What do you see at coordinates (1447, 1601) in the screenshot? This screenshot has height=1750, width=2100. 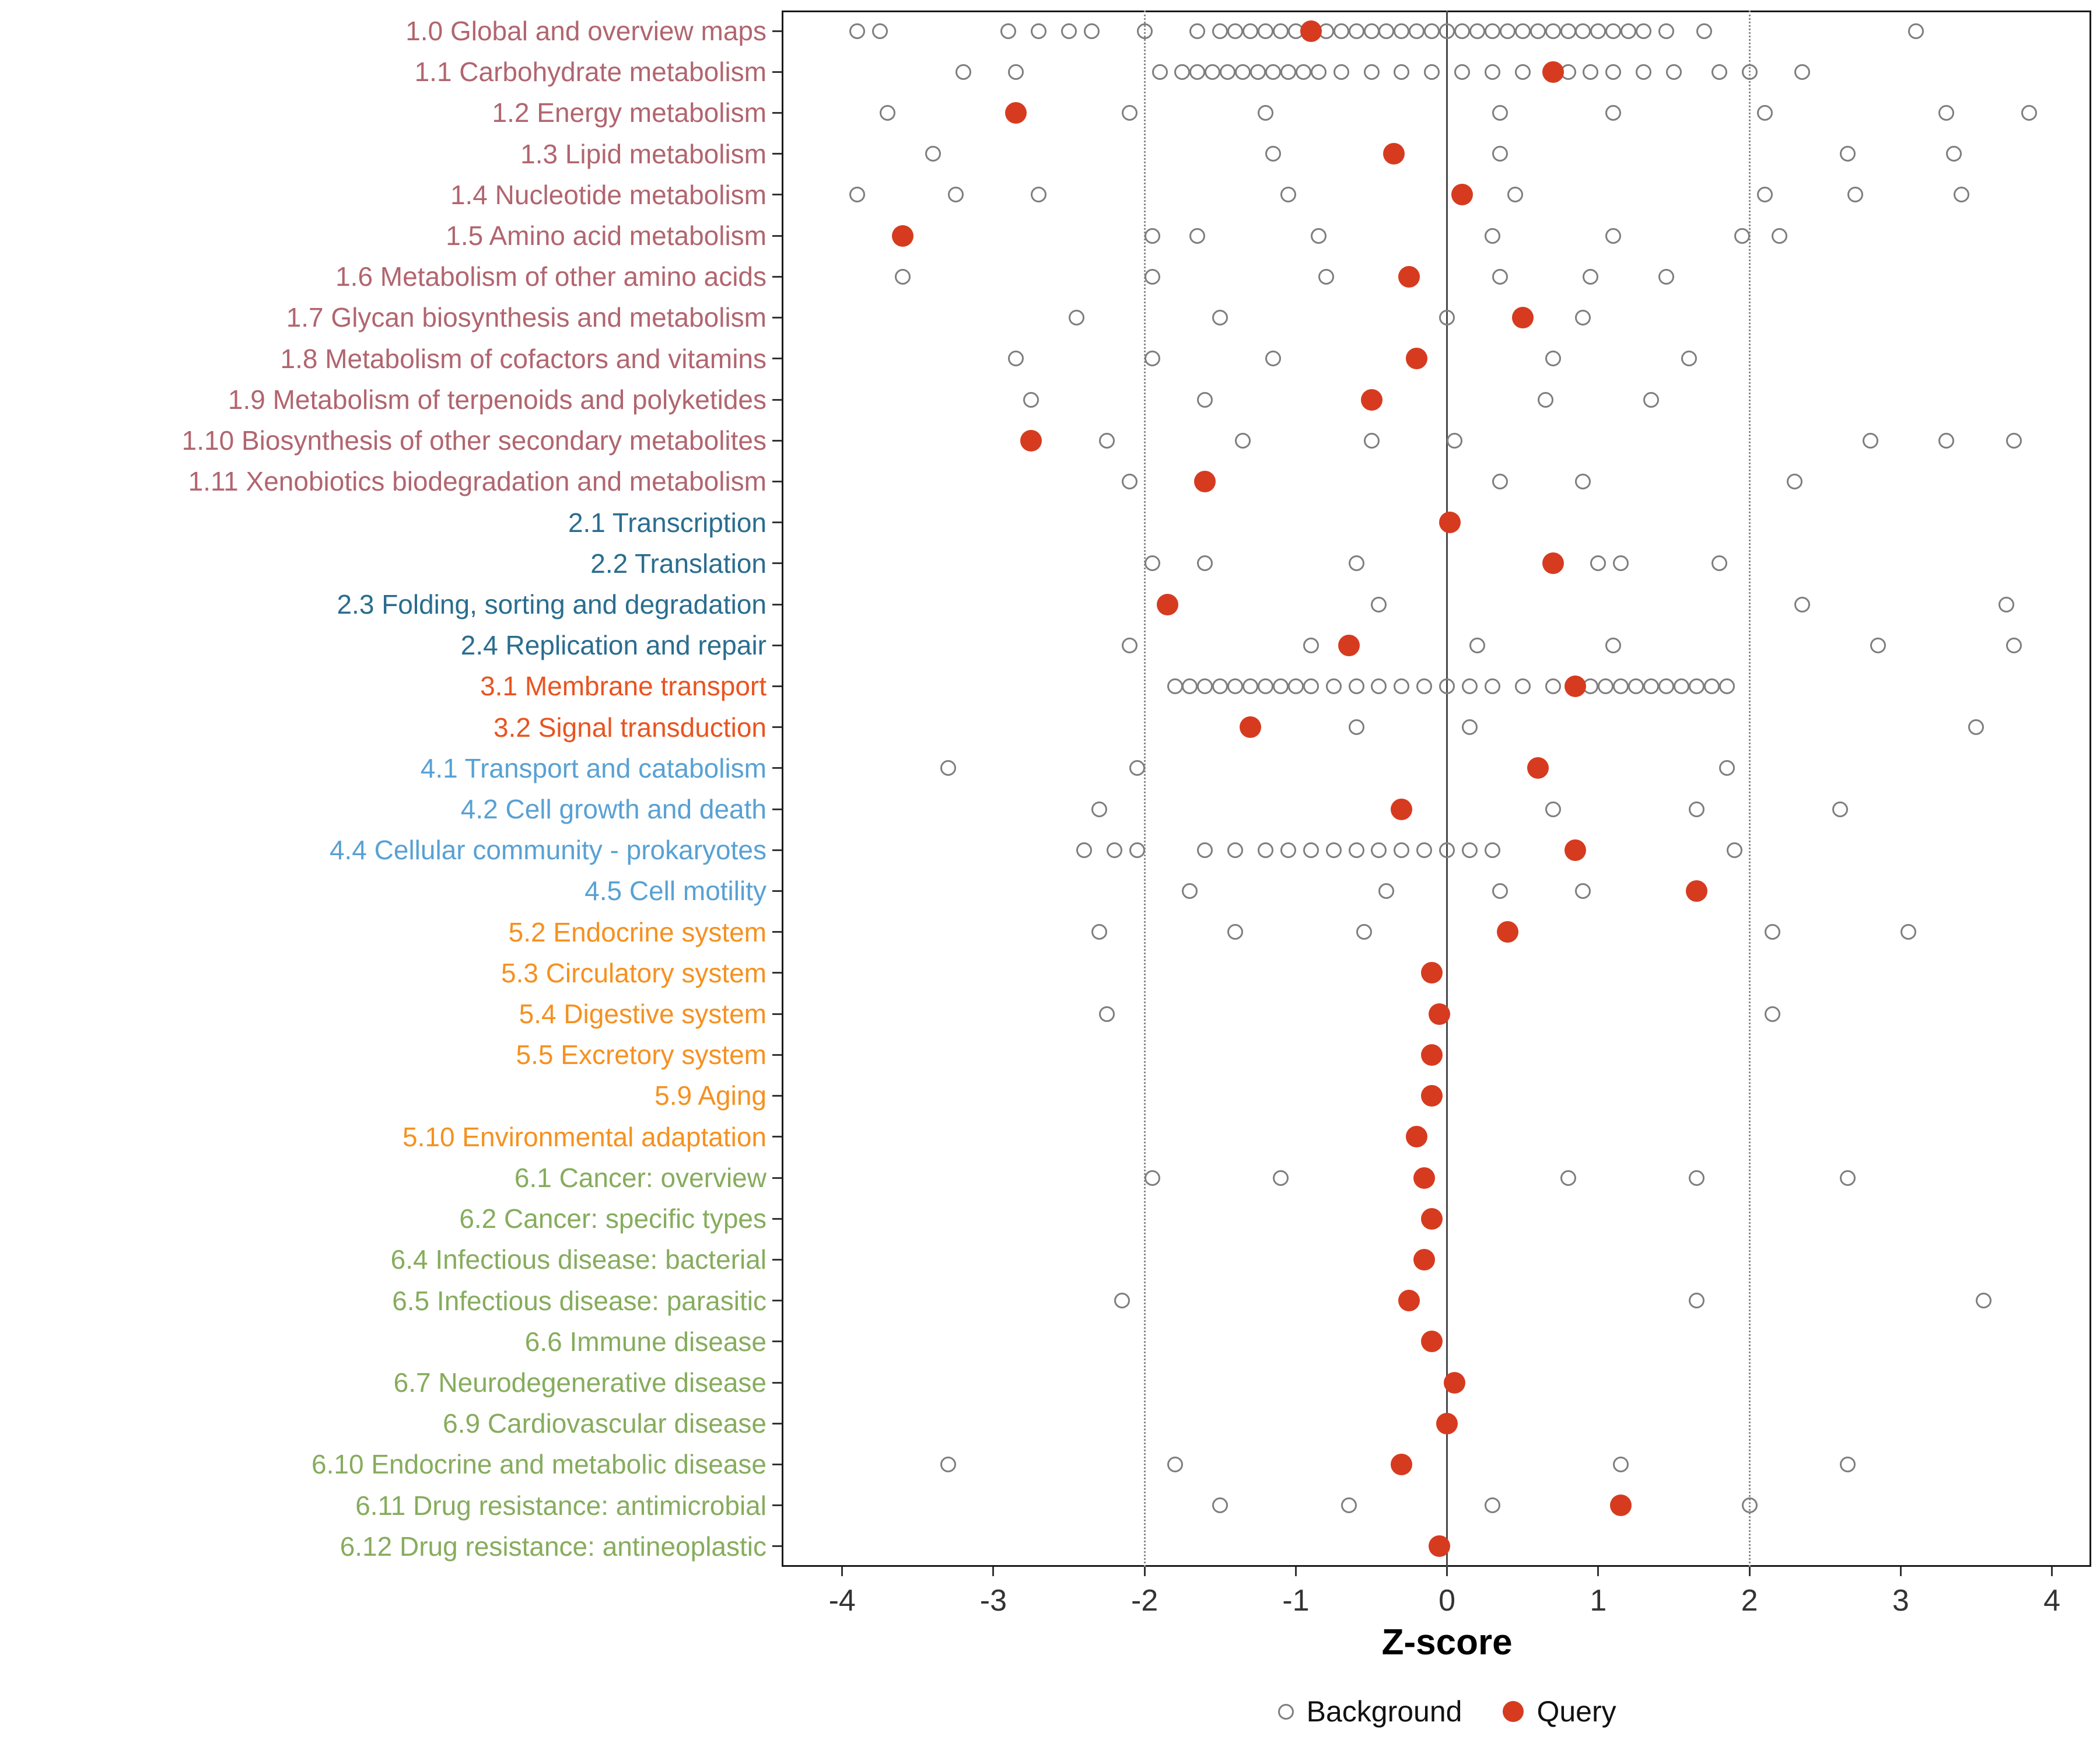 I see `x-tick-label: 0` at bounding box center [1447, 1601].